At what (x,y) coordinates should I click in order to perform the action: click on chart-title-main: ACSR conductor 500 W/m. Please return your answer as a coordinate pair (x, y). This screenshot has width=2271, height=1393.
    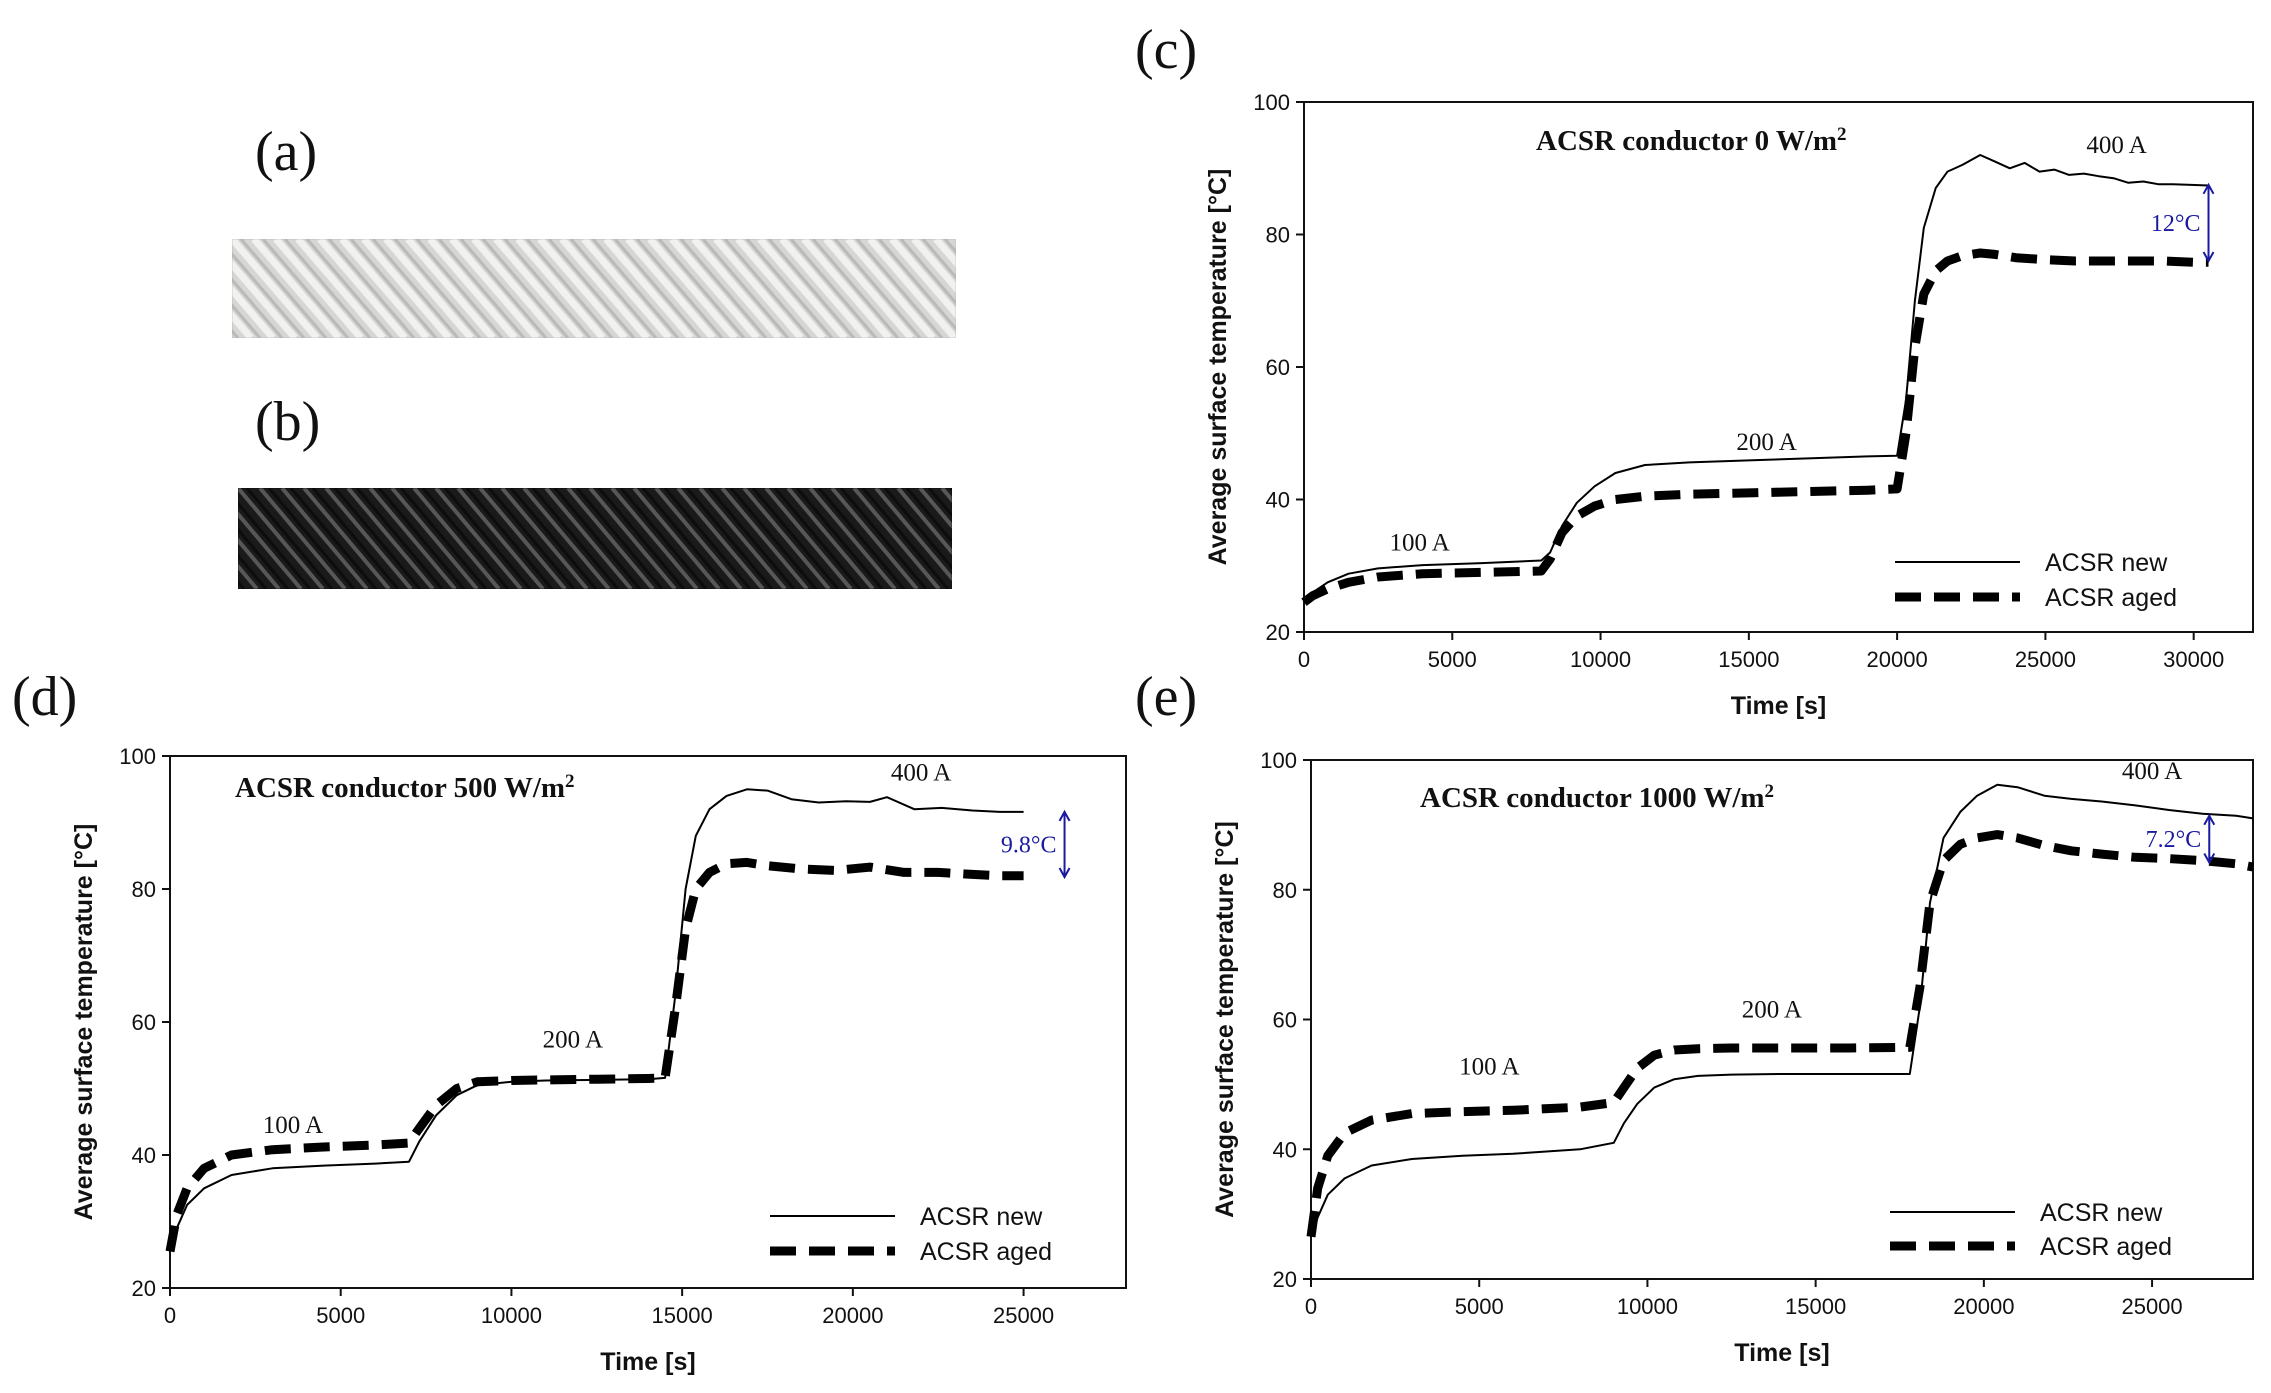
    Looking at the image, I should click on (400, 788).